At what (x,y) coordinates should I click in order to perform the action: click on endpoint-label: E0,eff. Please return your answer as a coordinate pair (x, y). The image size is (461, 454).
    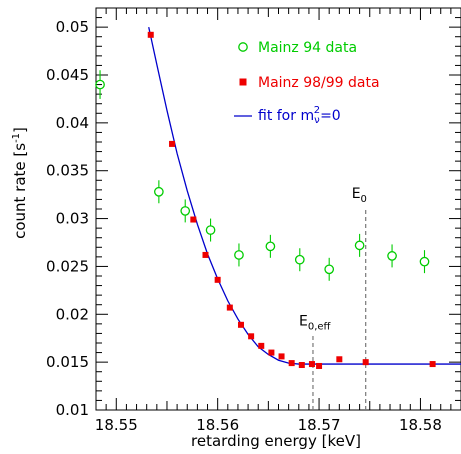
    Looking at the image, I should click on (315, 322).